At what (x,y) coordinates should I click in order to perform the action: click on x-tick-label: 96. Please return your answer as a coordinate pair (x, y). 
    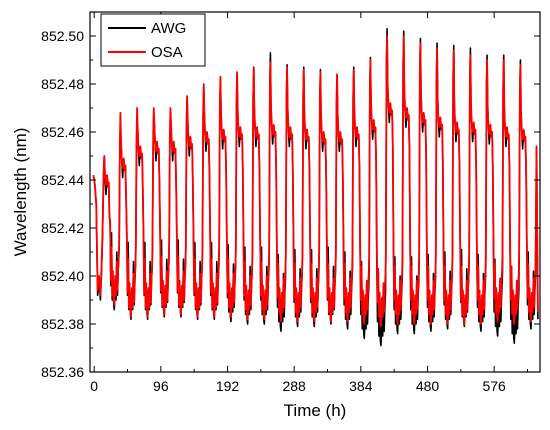
    Looking at the image, I should click on (161, 386).